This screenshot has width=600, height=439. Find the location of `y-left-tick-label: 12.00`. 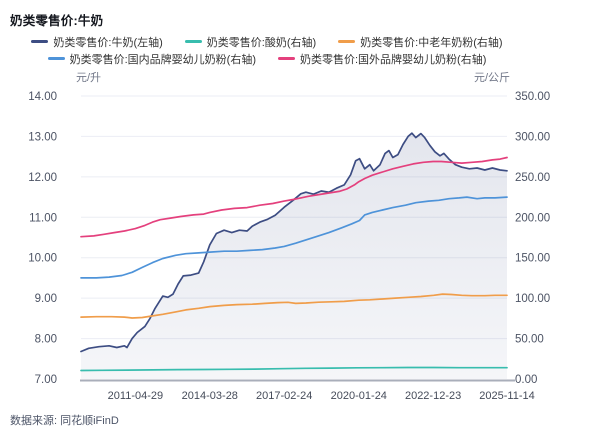

y-left-tick-label: 12.00 is located at coordinates (42, 178).